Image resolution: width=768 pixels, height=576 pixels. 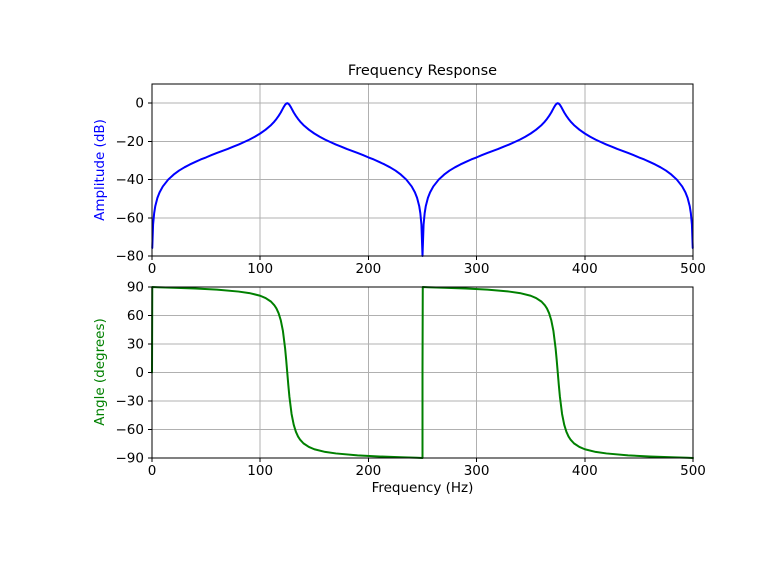 What do you see at coordinates (130, 142) in the screenshot?
I see `y-tick-label: −20` at bounding box center [130, 142].